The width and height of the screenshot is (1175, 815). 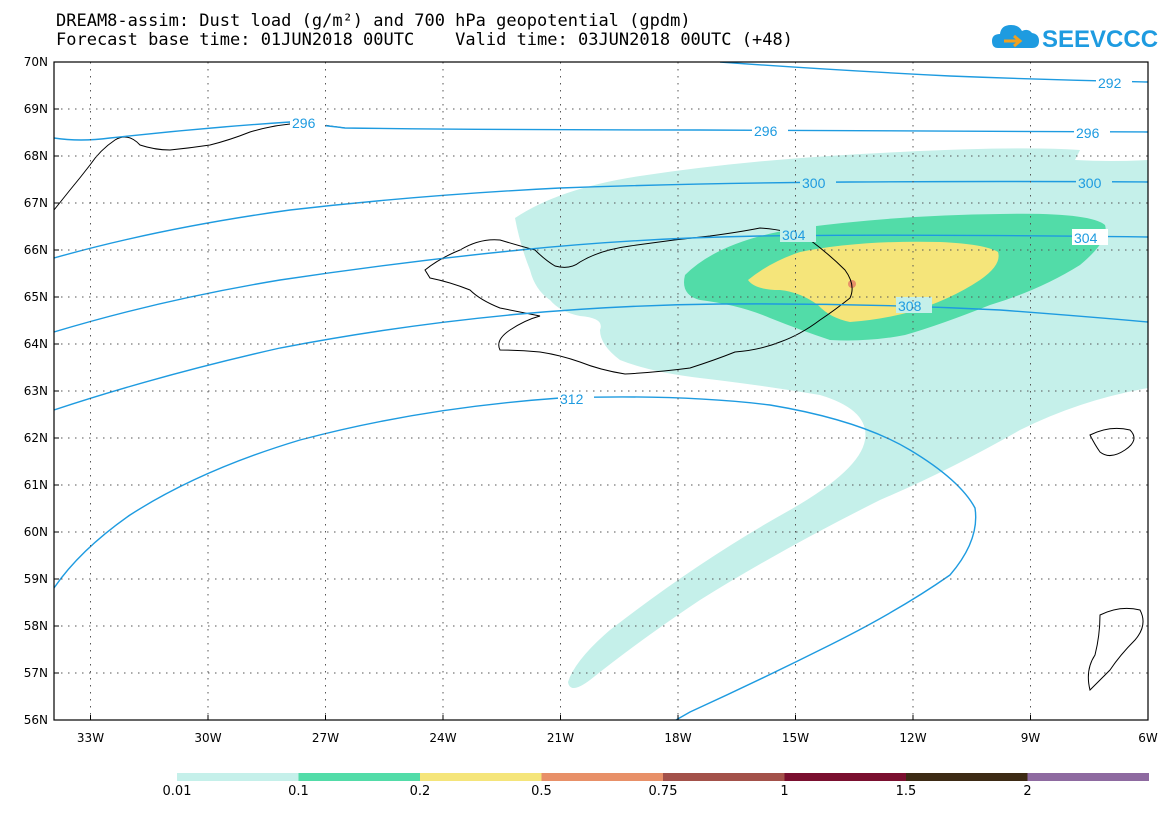 I want to click on lat-label: 56N, so click(x=36, y=720).